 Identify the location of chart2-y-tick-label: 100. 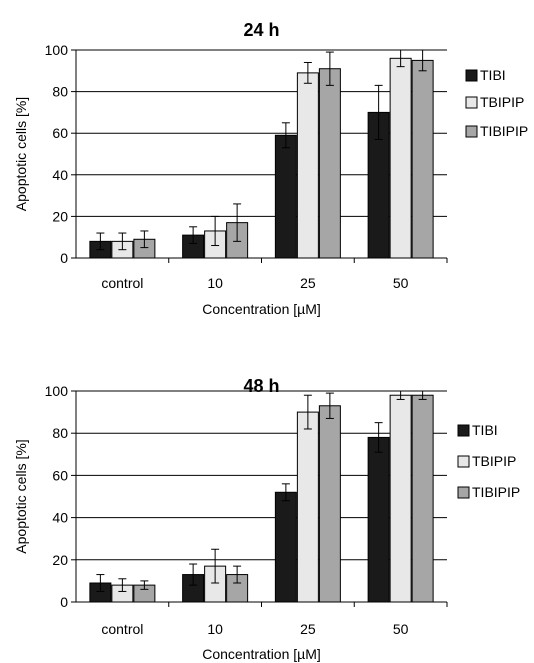
(57, 391).